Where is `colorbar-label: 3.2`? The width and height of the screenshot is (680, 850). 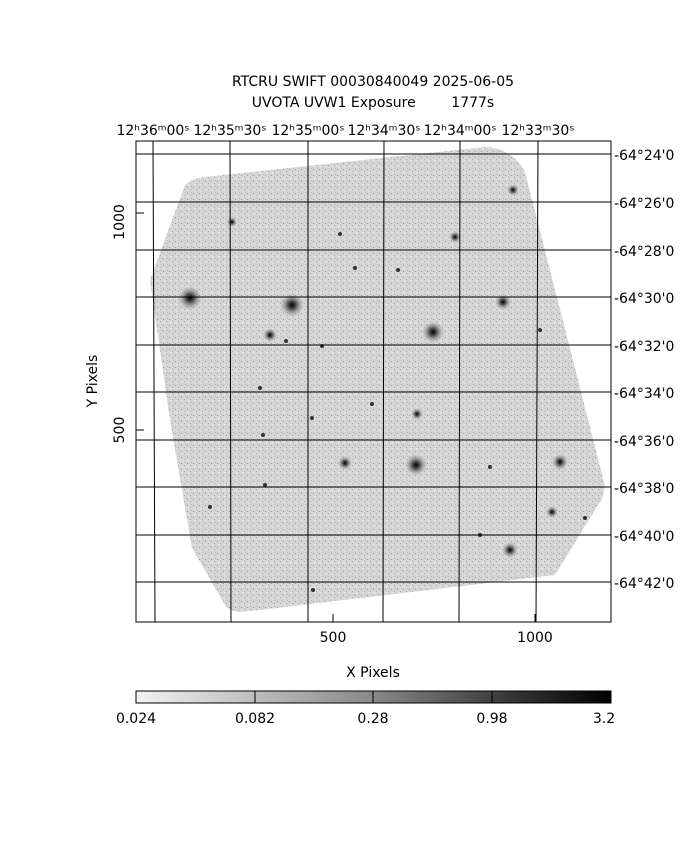 colorbar-label: 3.2 is located at coordinates (604, 719).